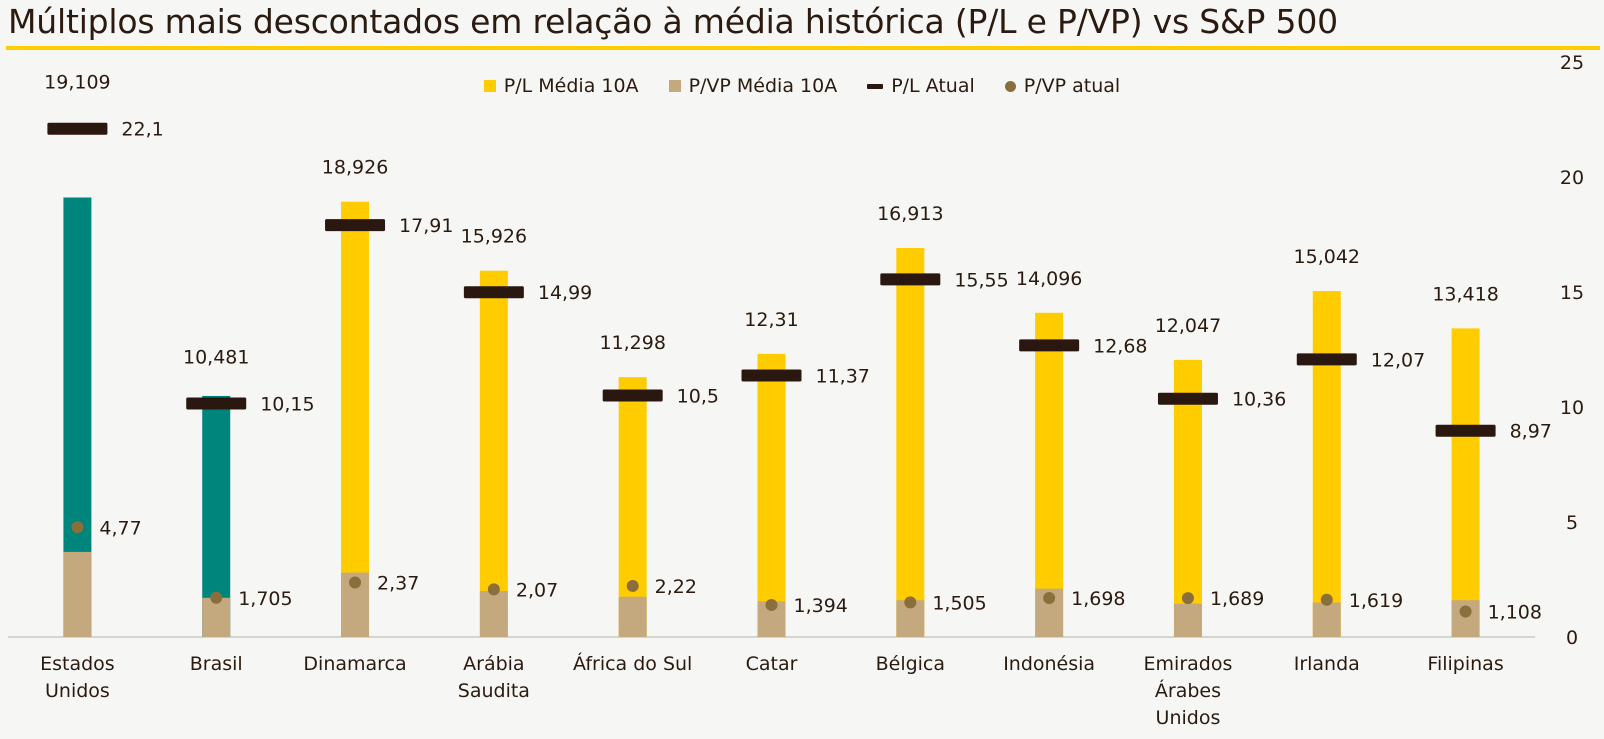 The height and width of the screenshot is (739, 1604). What do you see at coordinates (698, 397) in the screenshot?
I see `data-label-pl-atual: 10,5` at bounding box center [698, 397].